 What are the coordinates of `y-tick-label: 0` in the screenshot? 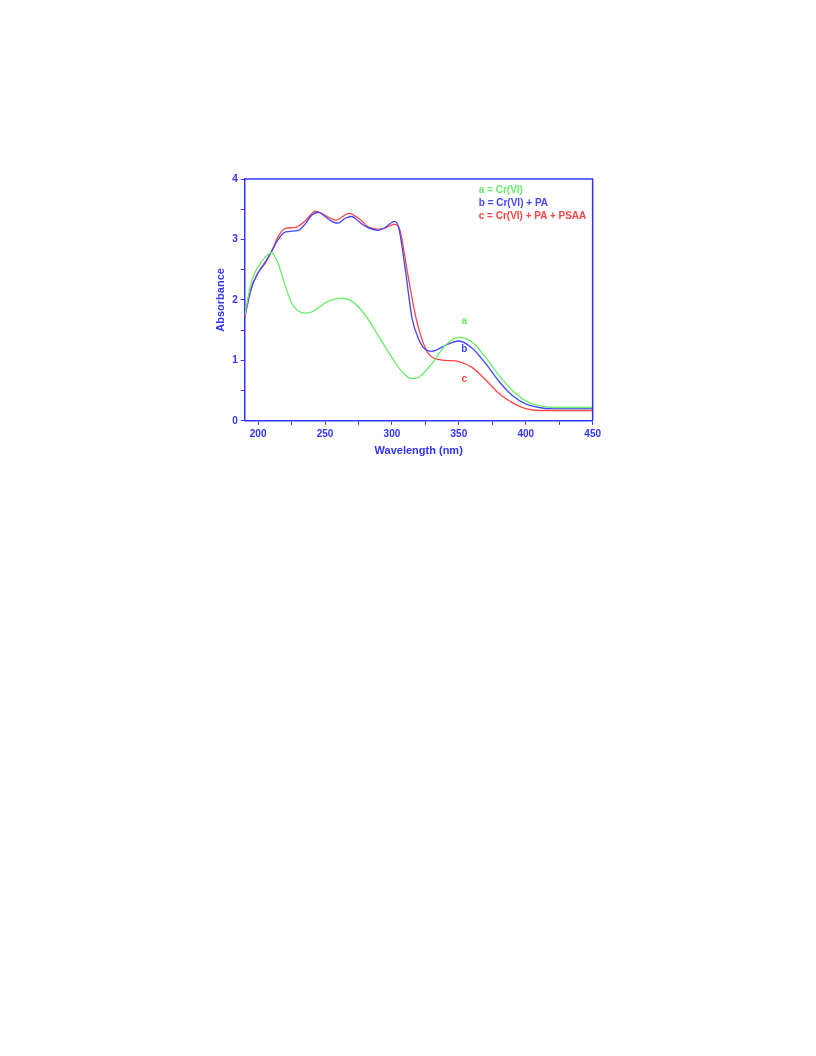 It's located at (235, 420).